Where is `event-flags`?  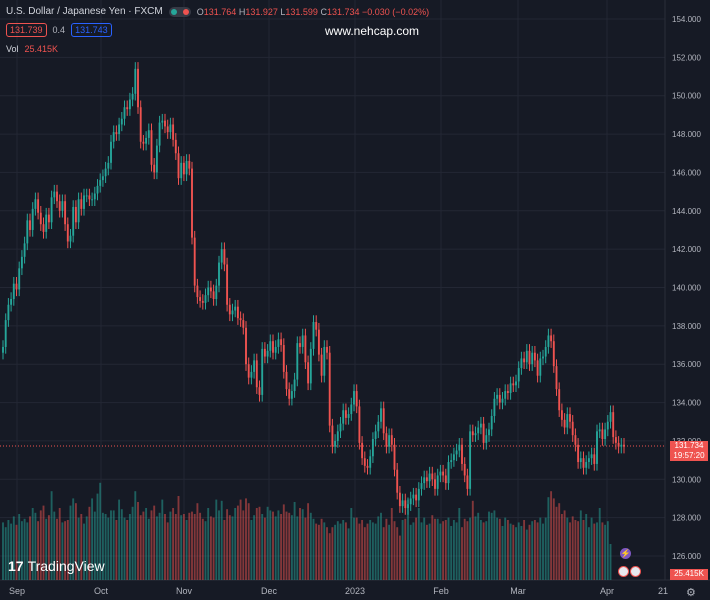 event-flags is located at coordinates (629, 571).